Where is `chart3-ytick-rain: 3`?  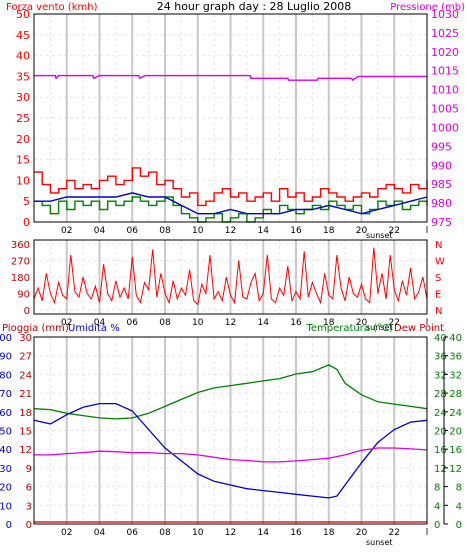
chart3-ytick-rain: 3 is located at coordinates (29, 506).